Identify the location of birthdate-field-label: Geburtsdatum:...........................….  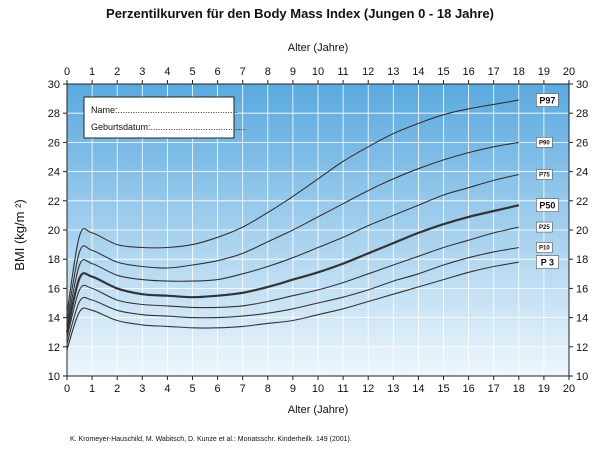
(168, 127).